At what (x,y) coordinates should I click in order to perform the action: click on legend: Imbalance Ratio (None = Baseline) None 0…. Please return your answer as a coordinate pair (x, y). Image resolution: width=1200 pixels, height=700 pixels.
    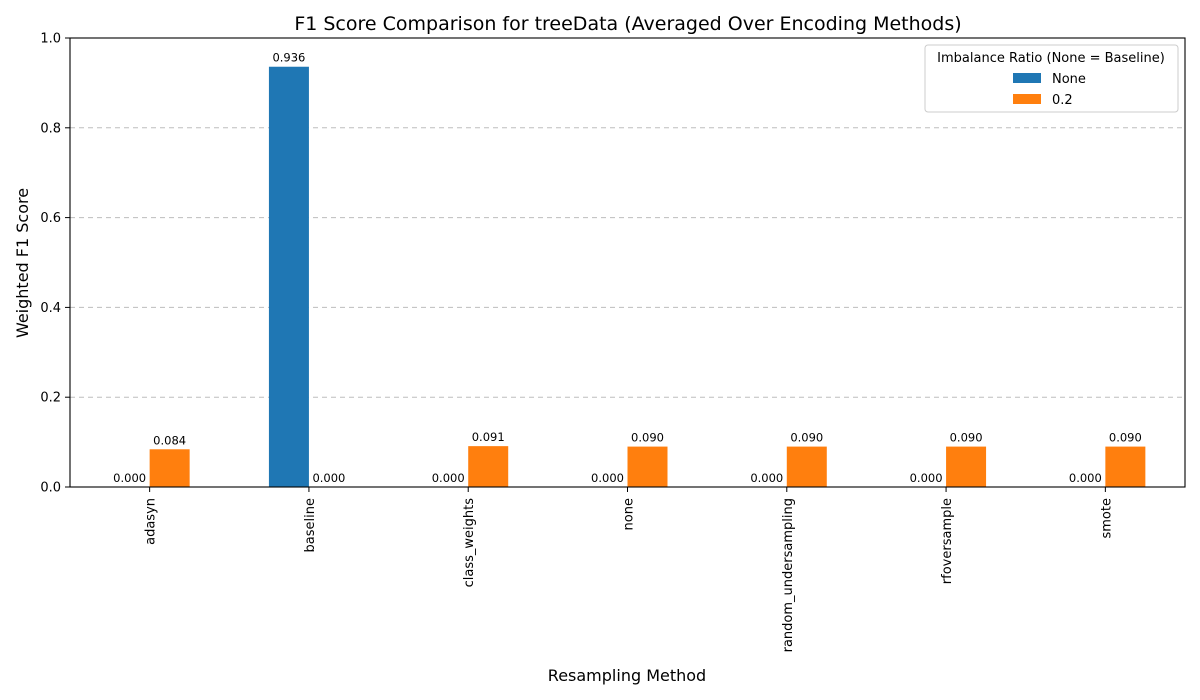
    Looking at the image, I should click on (1051, 78).